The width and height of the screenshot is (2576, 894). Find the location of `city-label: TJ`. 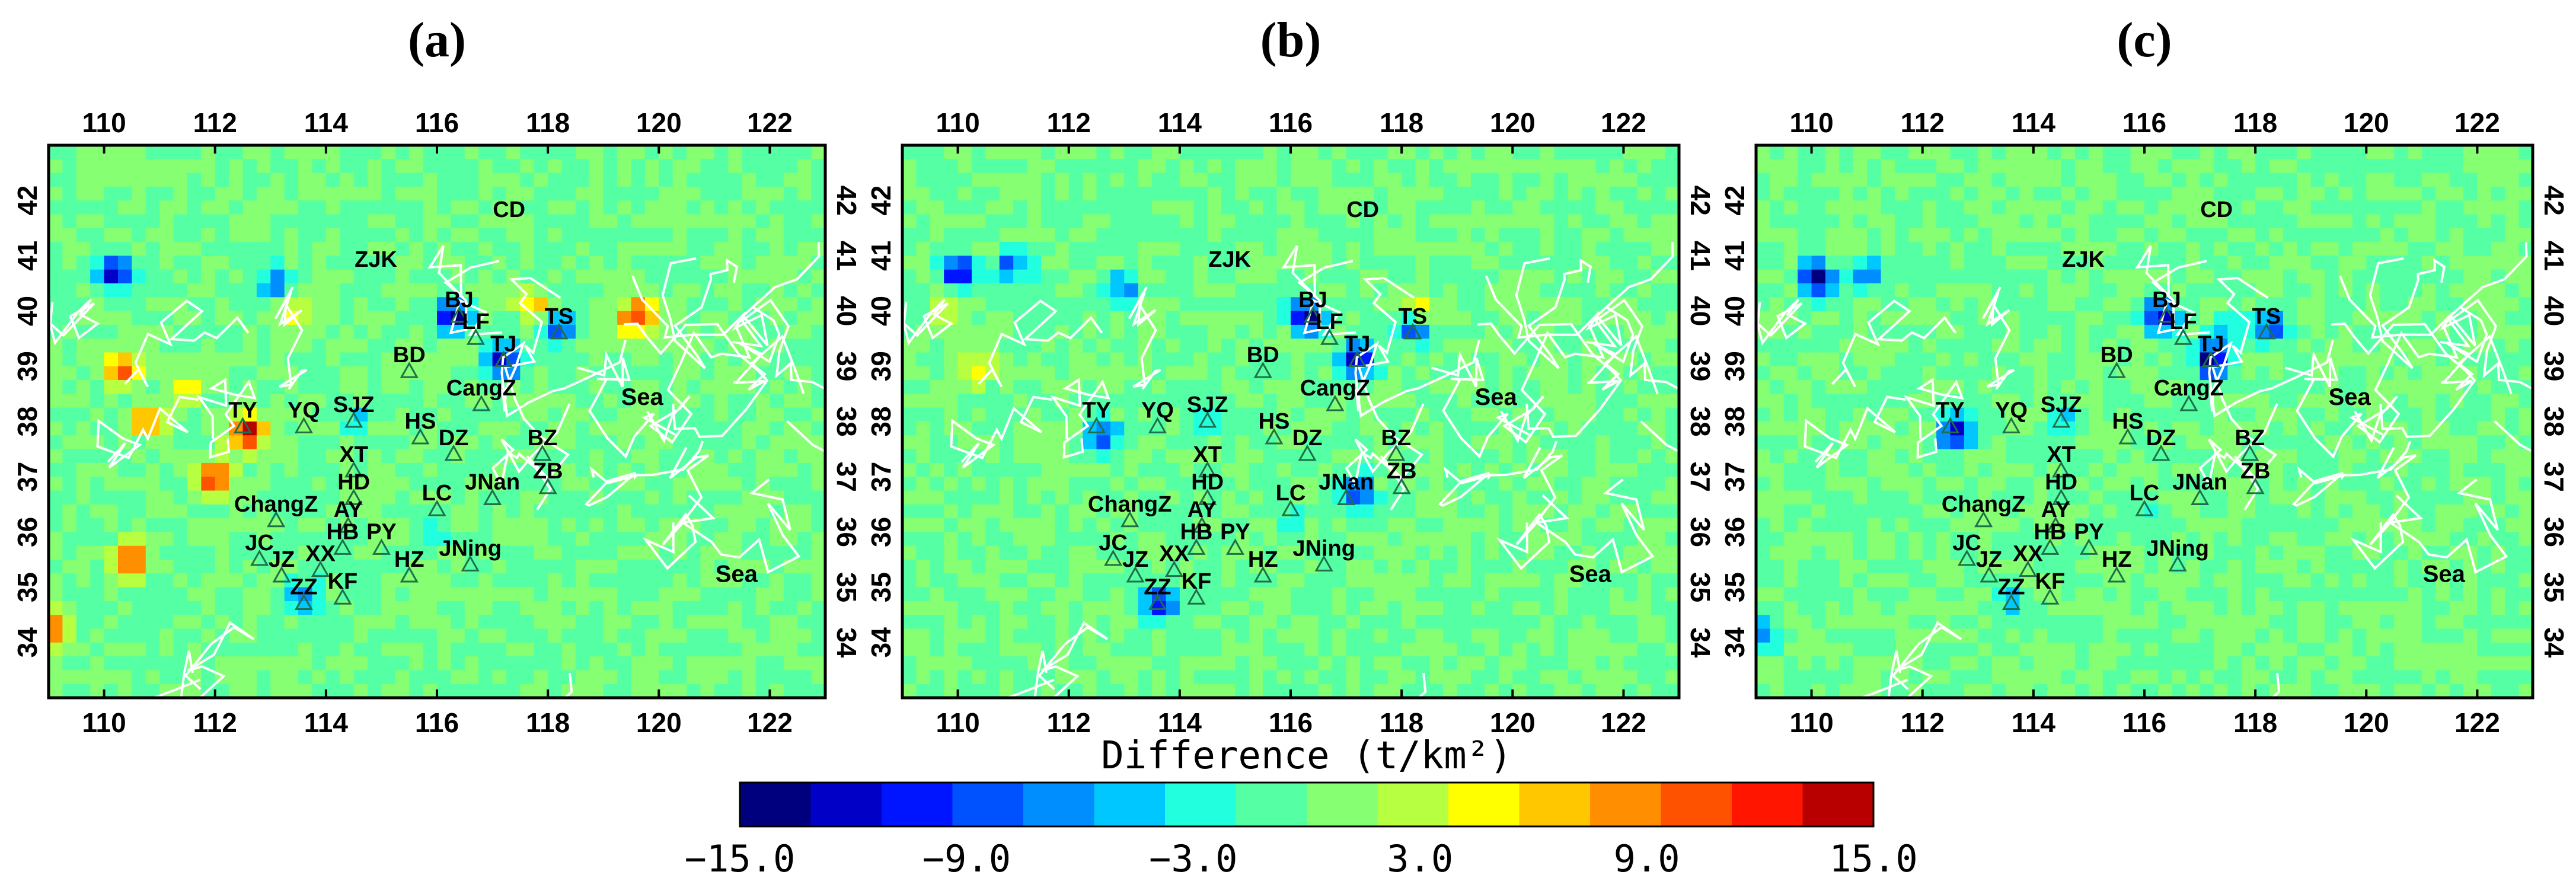

city-label: TJ is located at coordinates (1357, 343).